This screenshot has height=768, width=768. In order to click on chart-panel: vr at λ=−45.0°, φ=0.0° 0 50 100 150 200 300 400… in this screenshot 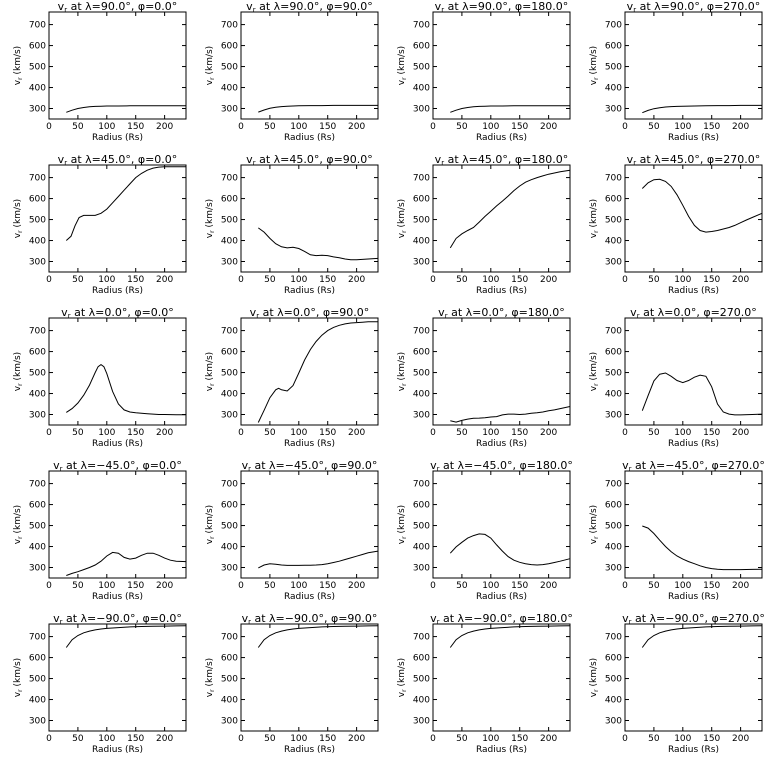, I will do `click(100, 530)`.